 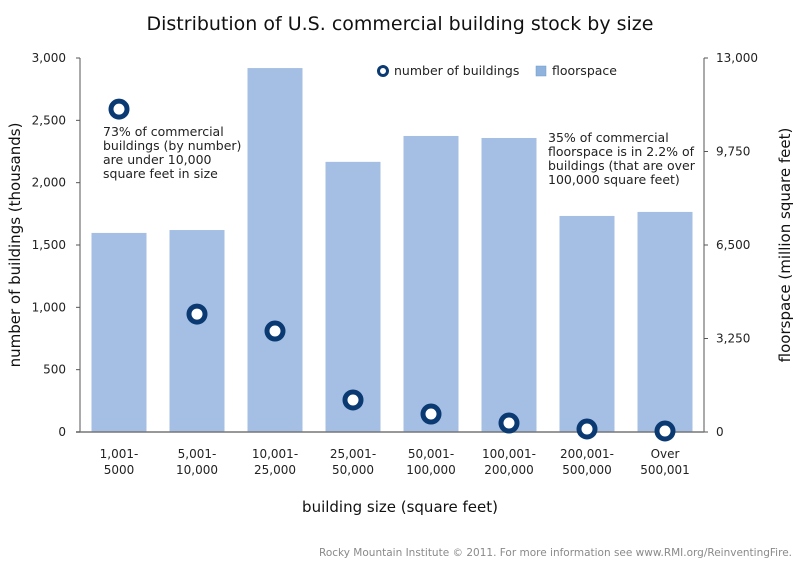 I want to click on x-tick-label: 1,001-5000, so click(x=119, y=462).